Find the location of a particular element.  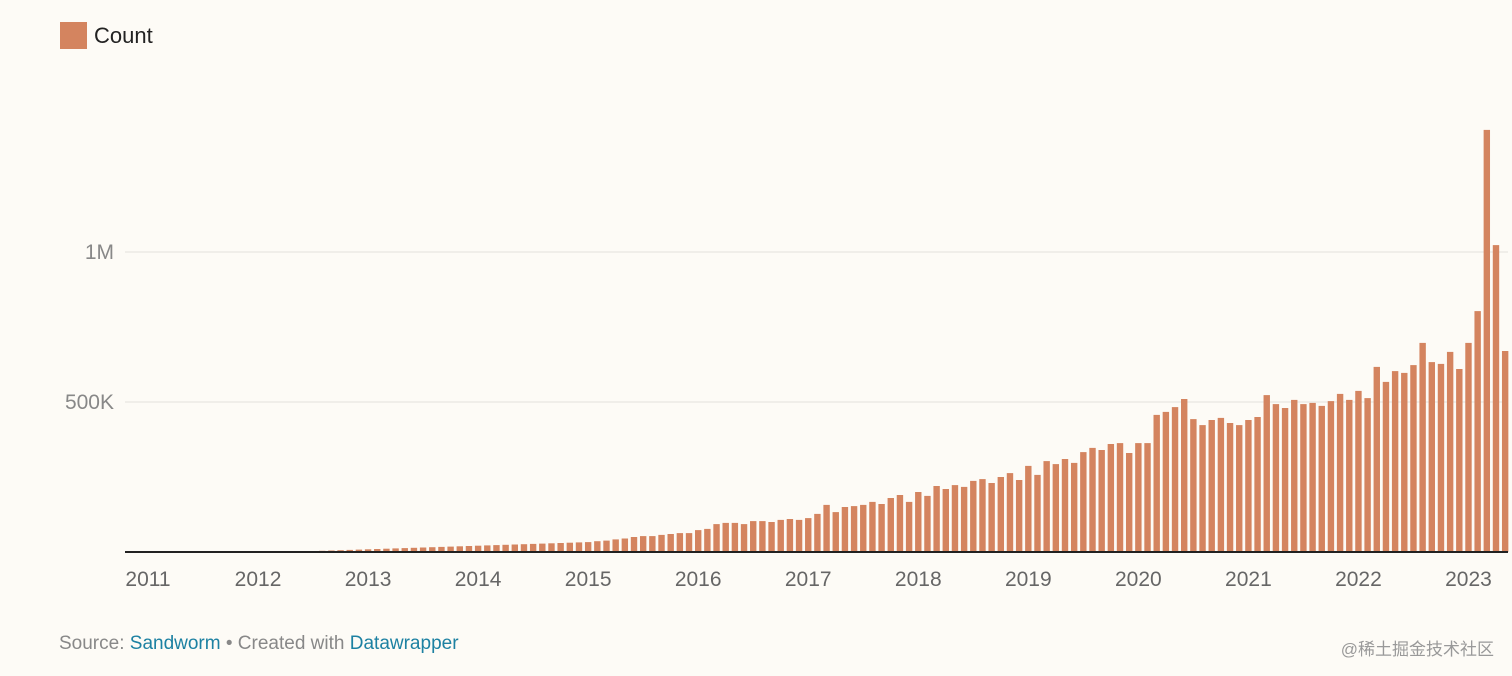

x-tick-label: 2020 is located at coordinates (1138, 579).